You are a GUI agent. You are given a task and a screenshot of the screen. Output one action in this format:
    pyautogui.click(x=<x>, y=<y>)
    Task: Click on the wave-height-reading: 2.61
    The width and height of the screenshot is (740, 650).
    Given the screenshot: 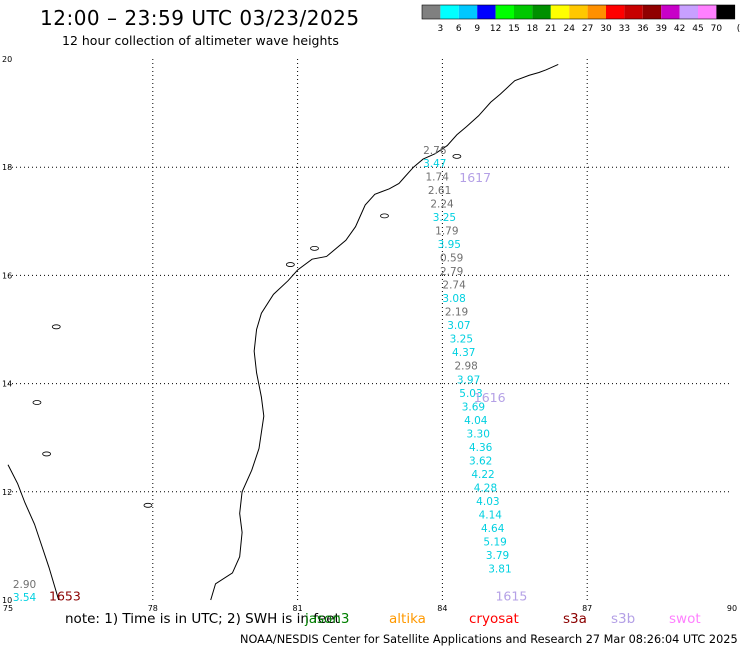 What is the action you would take?
    pyautogui.click(x=439, y=191)
    